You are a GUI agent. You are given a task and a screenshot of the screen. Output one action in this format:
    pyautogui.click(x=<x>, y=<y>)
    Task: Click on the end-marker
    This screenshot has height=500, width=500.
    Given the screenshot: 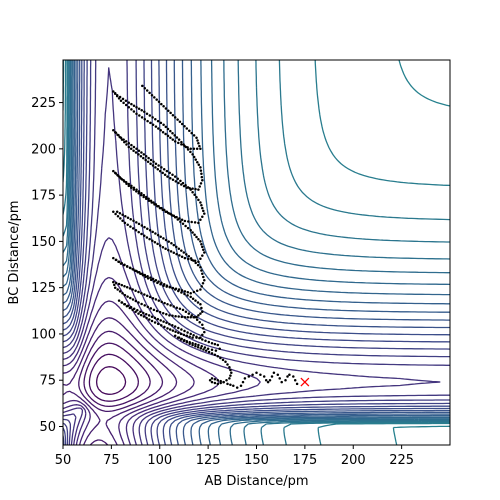 What is the action you would take?
    pyautogui.click(x=305, y=382)
    